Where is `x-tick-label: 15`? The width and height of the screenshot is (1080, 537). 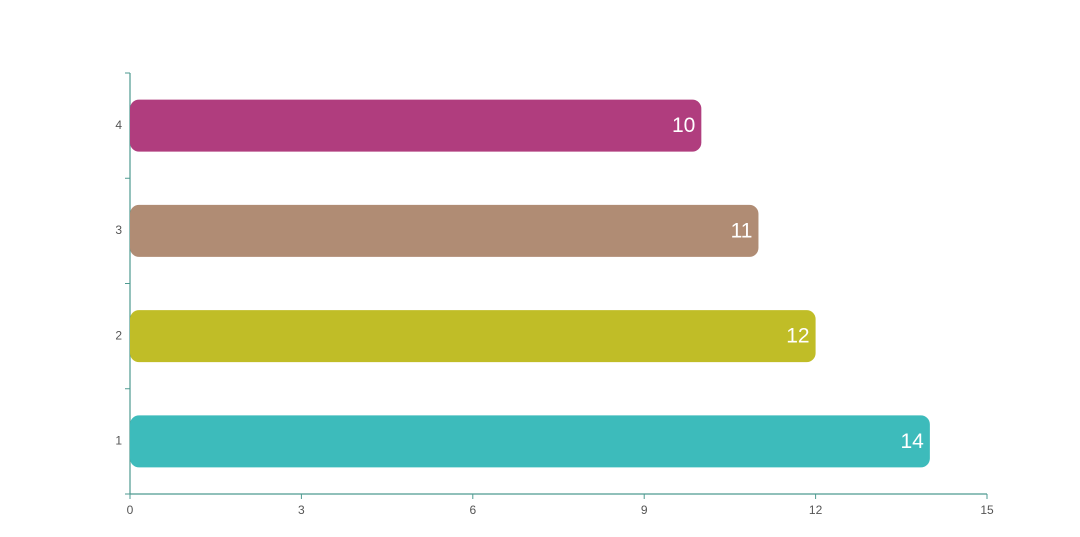
x-tick-label: 15 is located at coordinates (987, 510).